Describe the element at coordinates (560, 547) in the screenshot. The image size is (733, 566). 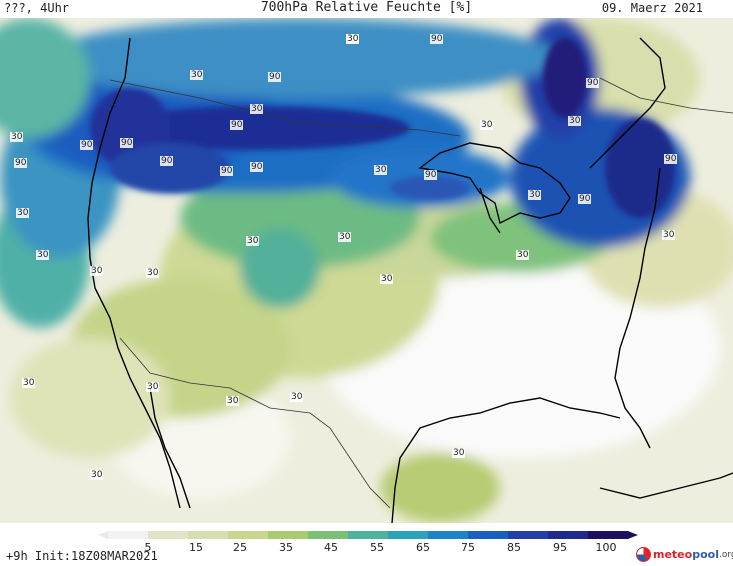
I see `colorbar-tick-label: 95` at that location.